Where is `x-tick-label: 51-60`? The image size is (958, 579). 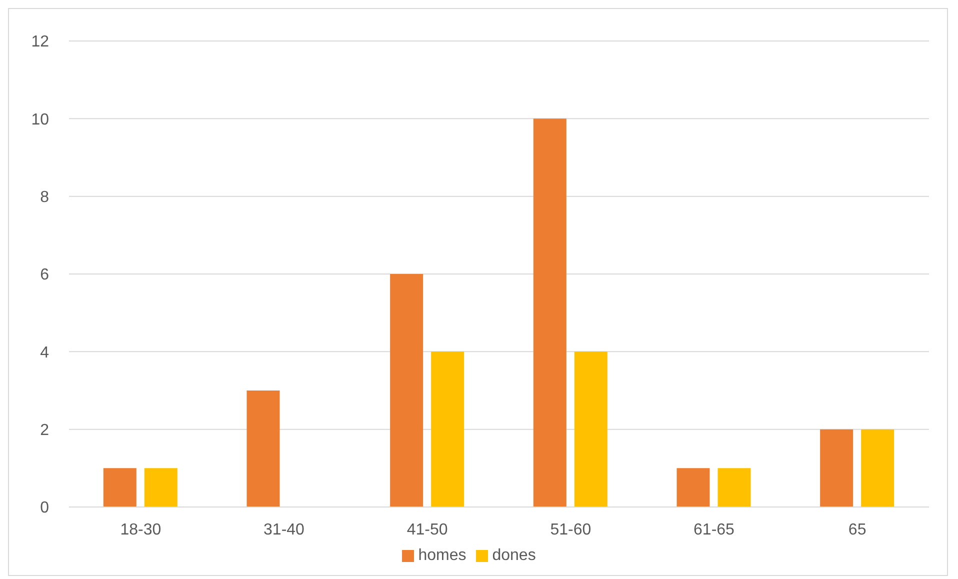 x-tick-label: 51-60 is located at coordinates (571, 529).